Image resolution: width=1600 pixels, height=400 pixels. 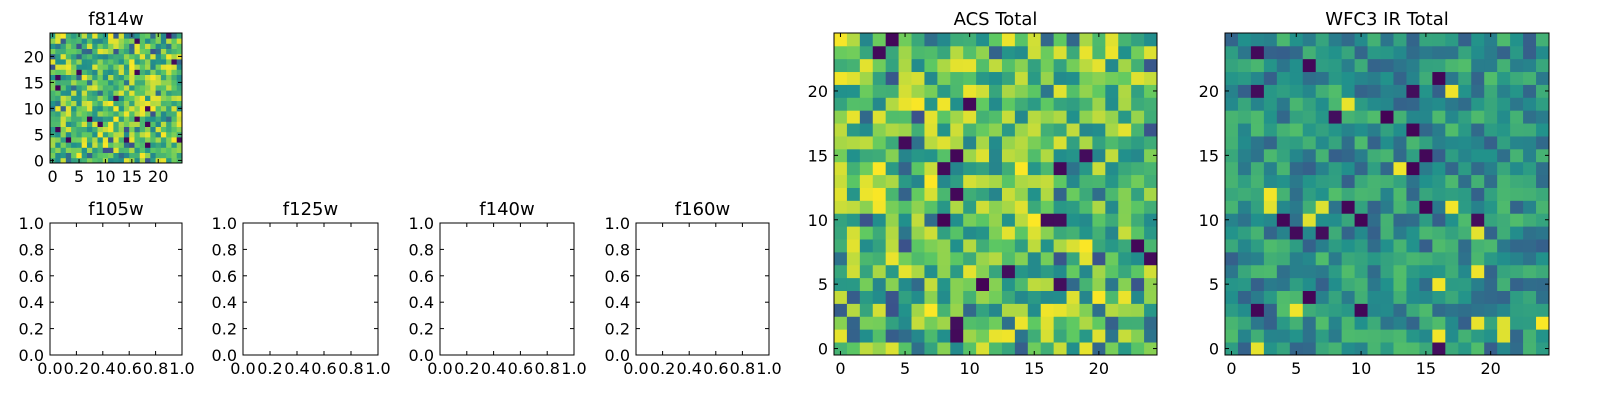 I want to click on x-tick-label: 5, so click(x=1296, y=368).